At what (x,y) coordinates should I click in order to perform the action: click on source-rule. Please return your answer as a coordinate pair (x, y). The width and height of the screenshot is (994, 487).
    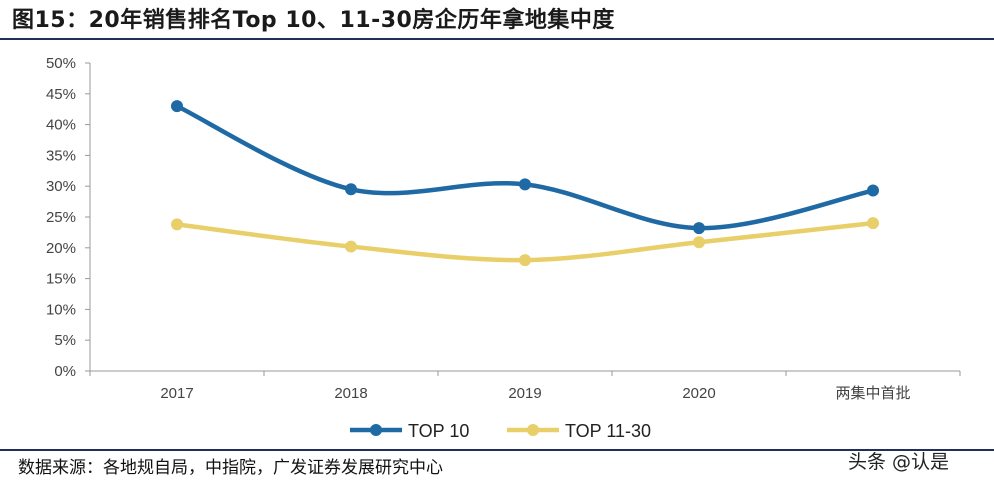
    Looking at the image, I should click on (497, 450).